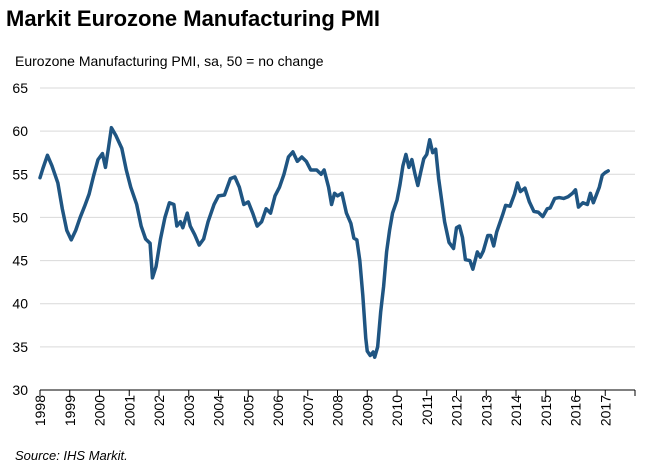 The width and height of the screenshot is (648, 468). I want to click on x-tick-label: 2010, so click(397, 410).